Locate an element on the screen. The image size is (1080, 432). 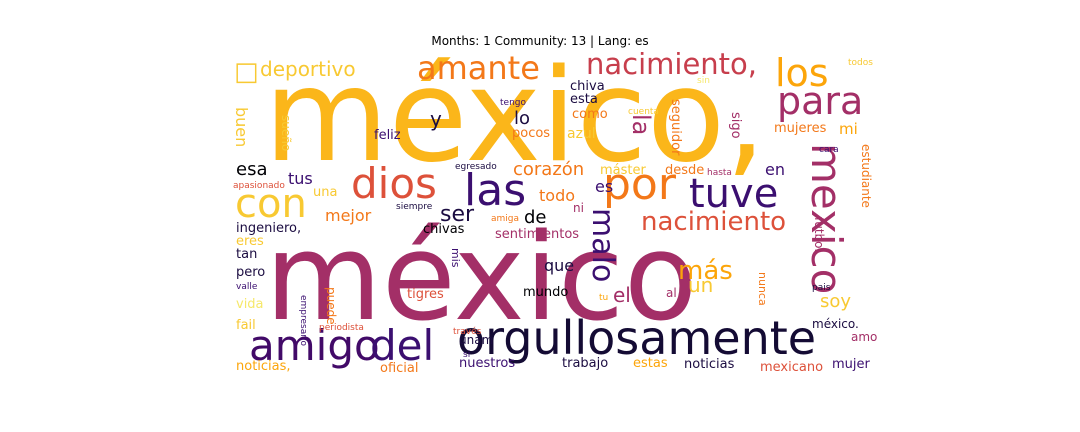
word-60: tigres is located at coordinates (425, 294).